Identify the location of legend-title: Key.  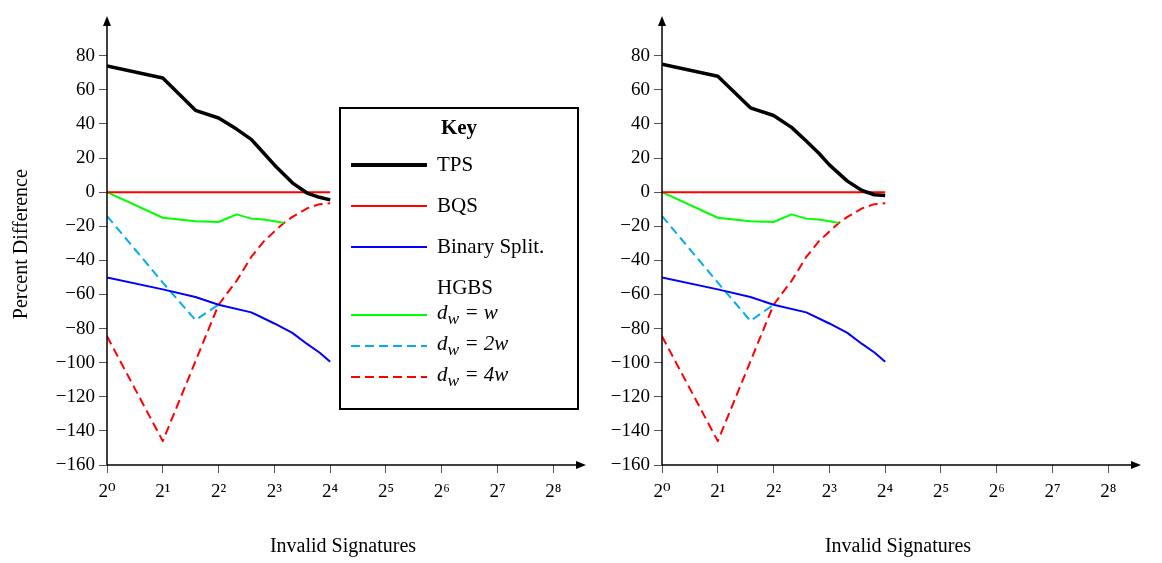
(459, 127).